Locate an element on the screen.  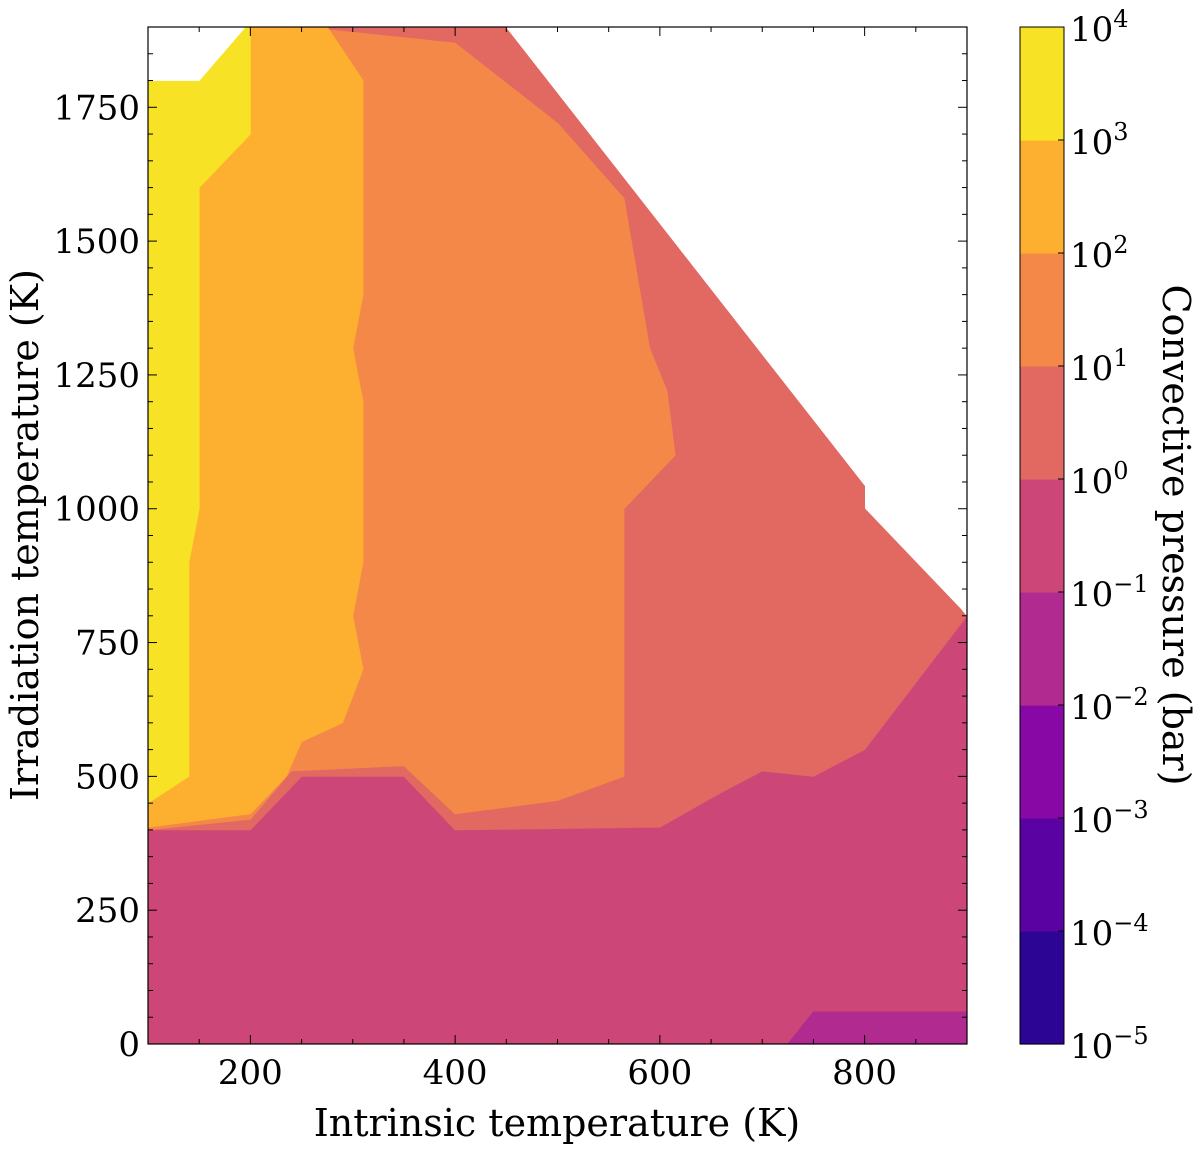
colorbar-tick-label: 10¹ is located at coordinates (1099, 366).